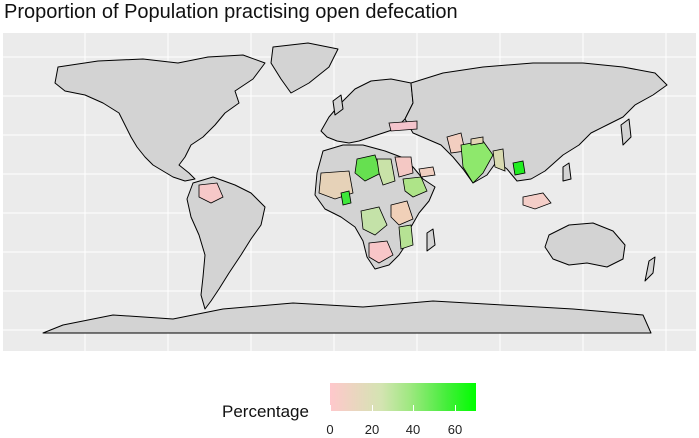 This screenshot has width=699, height=438. I want to click on region-nepal, so click(477, 141).